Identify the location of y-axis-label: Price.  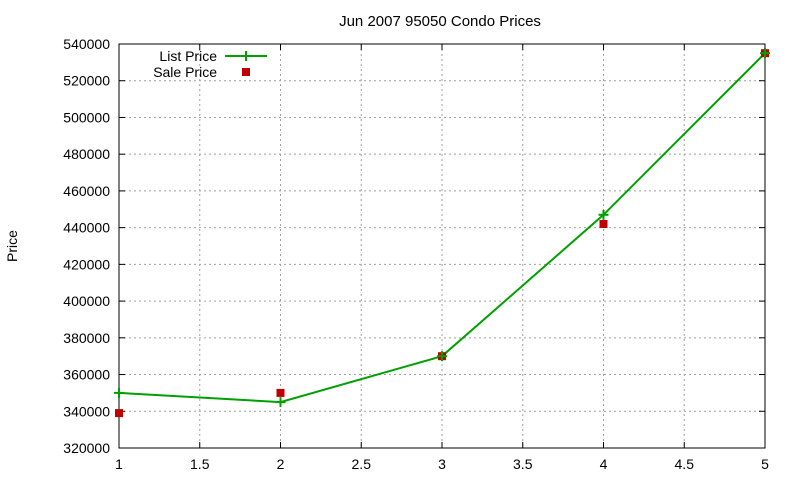
(12, 246).